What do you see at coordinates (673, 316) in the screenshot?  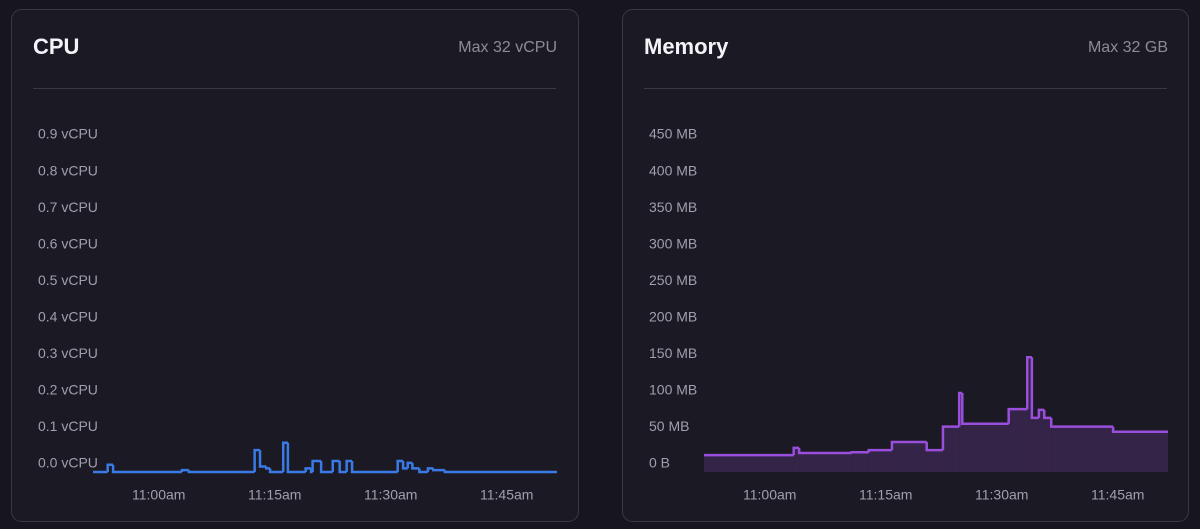 I see `y-tick-label: 200 MB` at bounding box center [673, 316].